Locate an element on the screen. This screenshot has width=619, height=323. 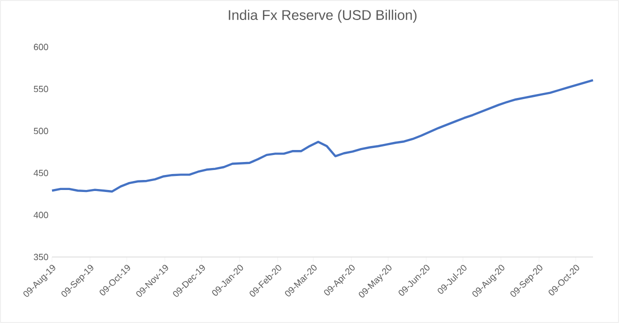
chart-title: India Fx Reserve (USD Billion) is located at coordinates (322, 16).